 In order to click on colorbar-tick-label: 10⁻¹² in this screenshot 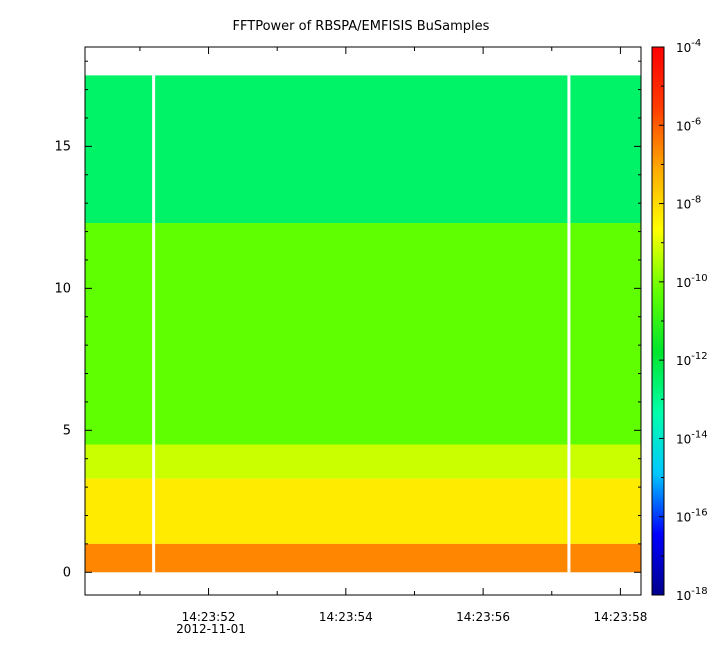, I will do `click(692, 359)`.